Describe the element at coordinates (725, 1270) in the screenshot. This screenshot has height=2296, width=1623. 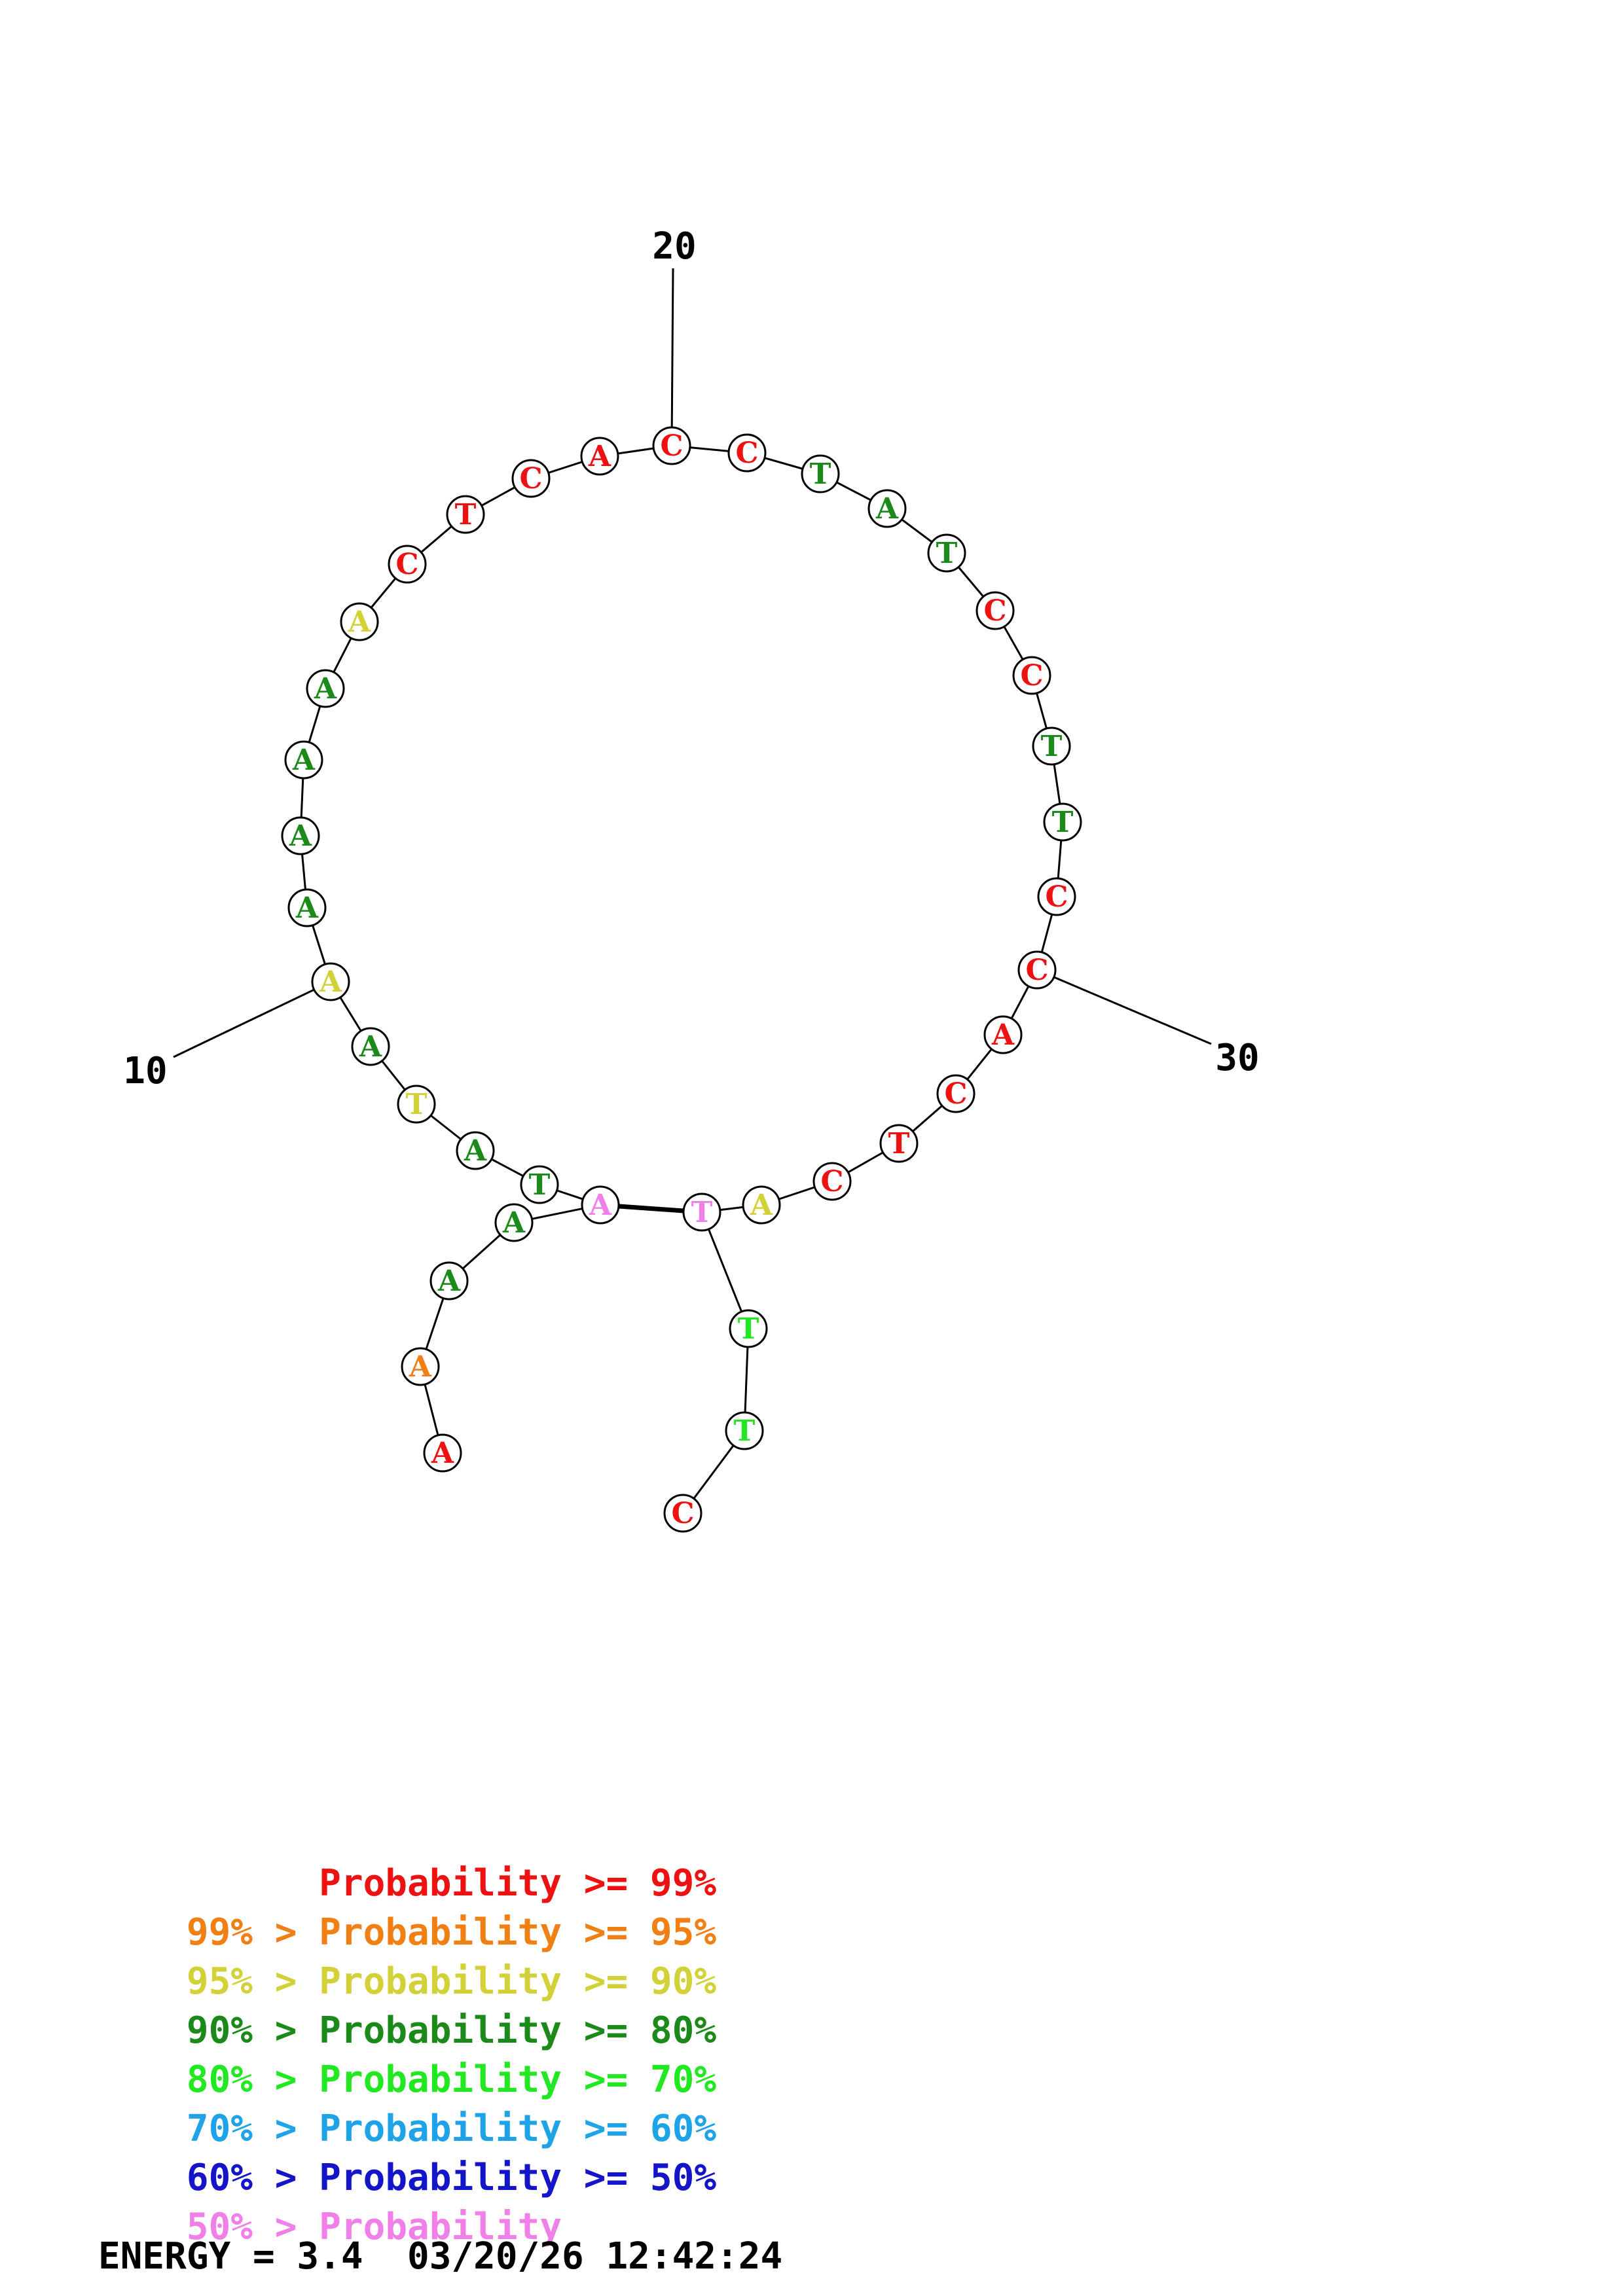
I see `backbone-segment` at that location.